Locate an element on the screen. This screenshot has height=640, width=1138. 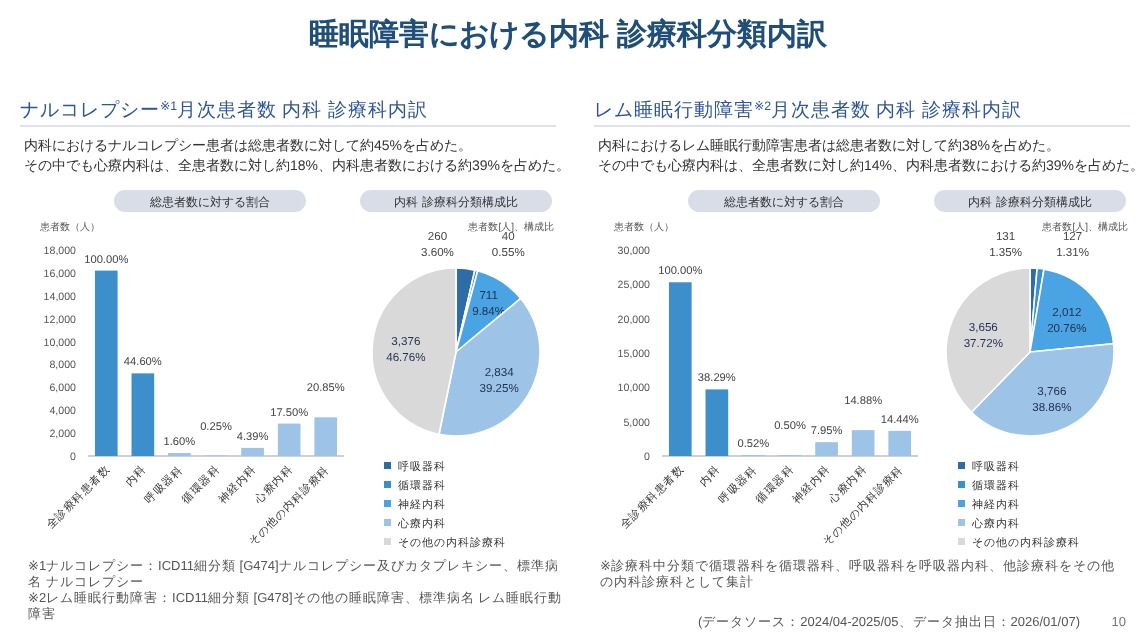
annotation: 睡眠障害における内科 診療科分類内訳 is located at coordinates (568, 35).